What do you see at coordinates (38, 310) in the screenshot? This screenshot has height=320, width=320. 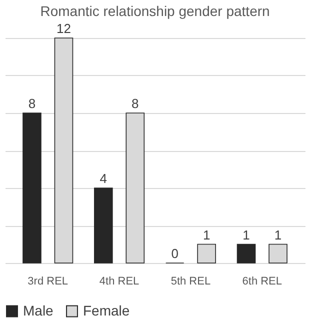 I see `legend-label: Male` at bounding box center [38, 310].